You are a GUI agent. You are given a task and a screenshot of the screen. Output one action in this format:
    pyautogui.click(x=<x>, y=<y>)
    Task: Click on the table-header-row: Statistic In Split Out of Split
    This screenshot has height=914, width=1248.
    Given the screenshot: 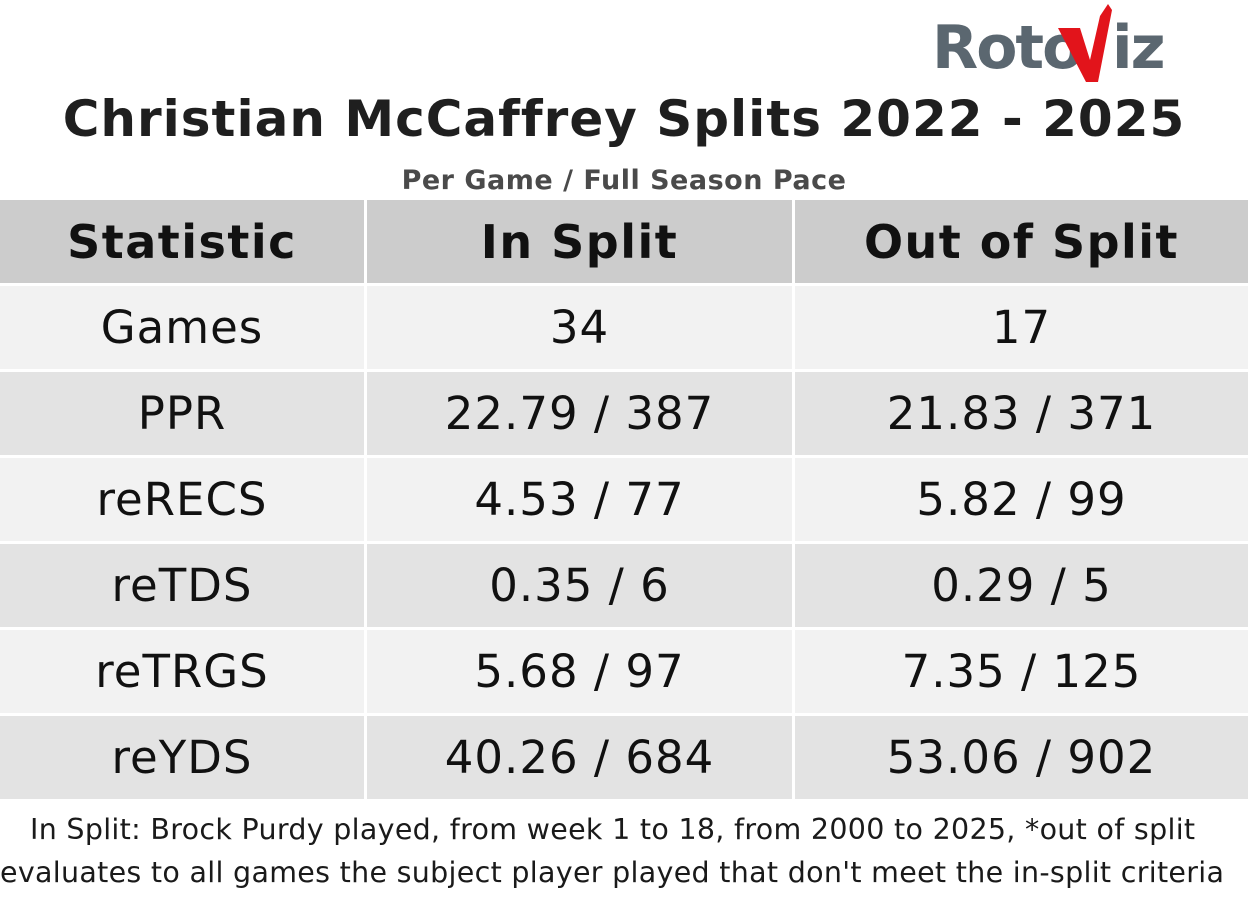 What is the action you would take?
    pyautogui.click(x=624, y=241)
    